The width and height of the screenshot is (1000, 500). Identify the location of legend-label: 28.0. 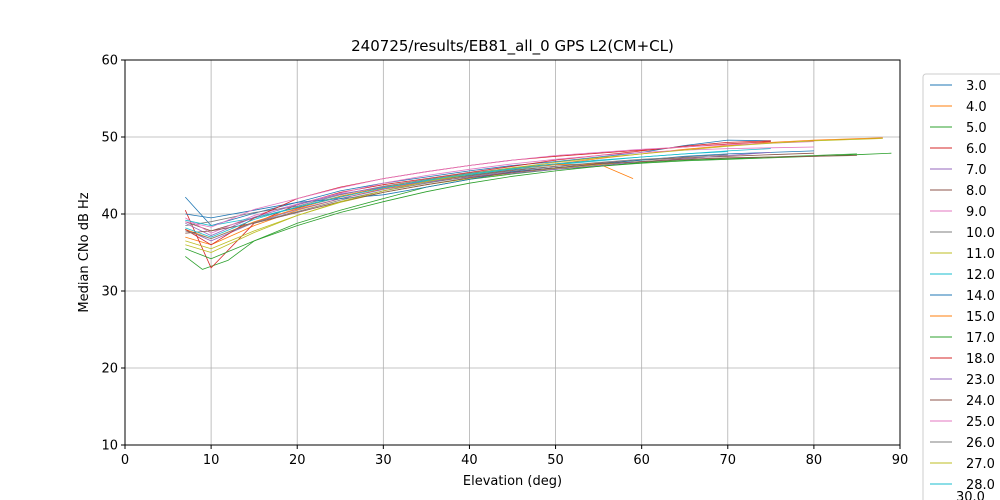
(980, 485).